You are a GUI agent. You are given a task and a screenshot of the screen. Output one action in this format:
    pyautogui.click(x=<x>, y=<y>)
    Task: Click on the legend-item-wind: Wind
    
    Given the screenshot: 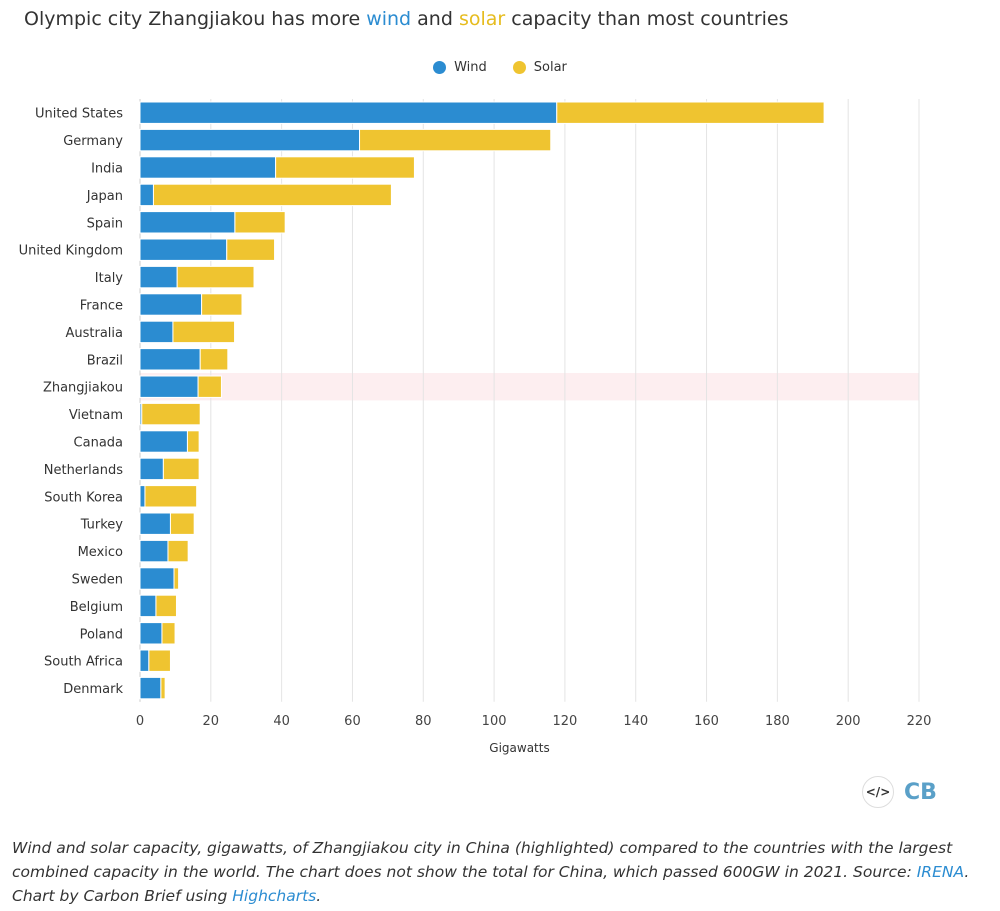 What is the action you would take?
    pyautogui.click(x=460, y=67)
    